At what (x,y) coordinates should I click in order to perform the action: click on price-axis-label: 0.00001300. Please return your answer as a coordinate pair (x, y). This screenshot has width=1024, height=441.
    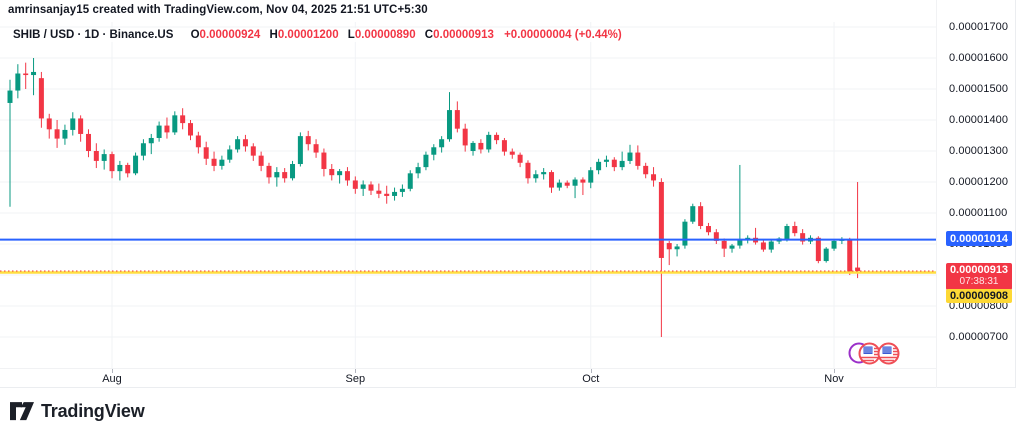
    Looking at the image, I should click on (979, 151).